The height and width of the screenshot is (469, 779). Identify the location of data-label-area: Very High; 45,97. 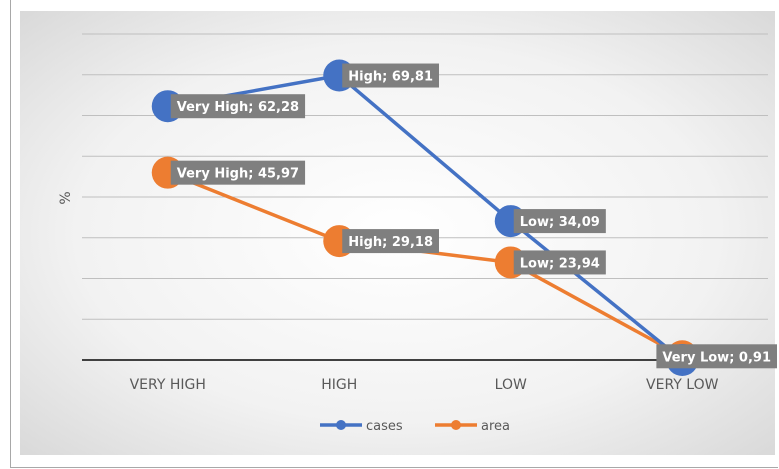
(238, 172).